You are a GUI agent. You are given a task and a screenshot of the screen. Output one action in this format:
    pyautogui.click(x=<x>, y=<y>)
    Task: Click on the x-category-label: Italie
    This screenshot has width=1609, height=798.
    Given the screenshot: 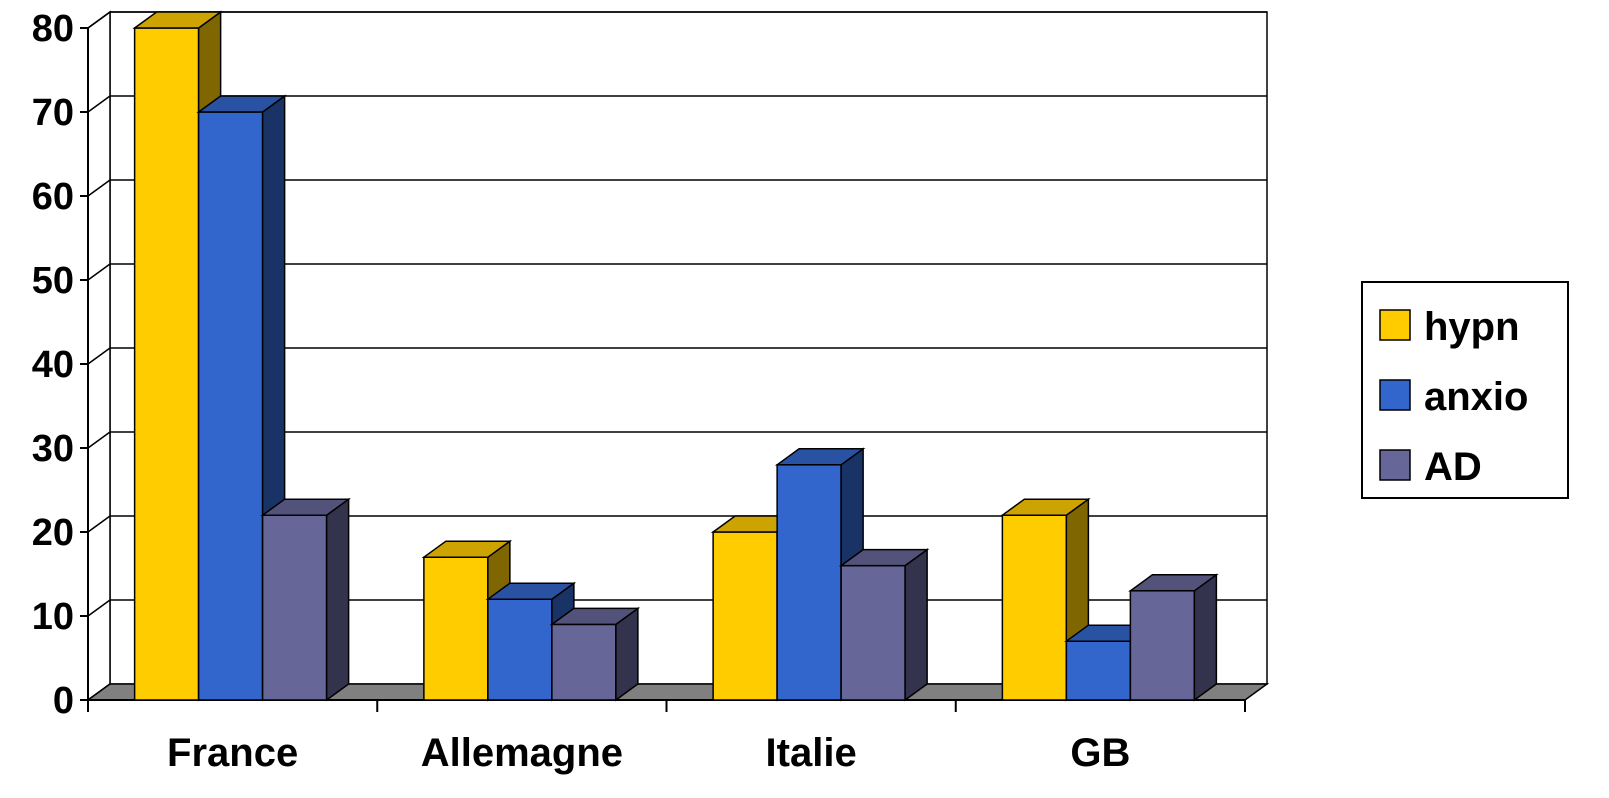 What is the action you would take?
    pyautogui.click(x=811, y=753)
    